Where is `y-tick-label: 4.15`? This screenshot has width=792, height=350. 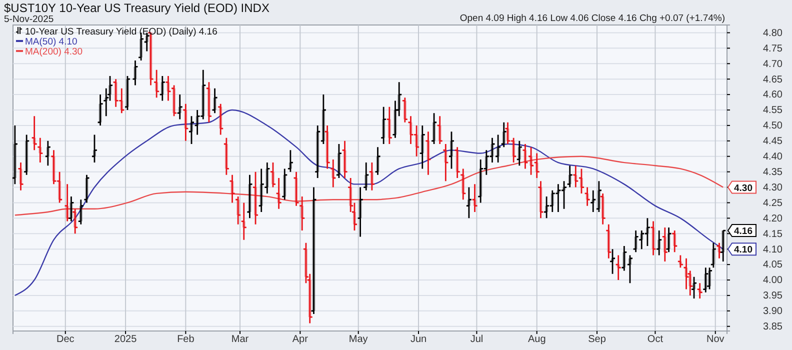 y-tick-label: 4.15 is located at coordinates (773, 234).